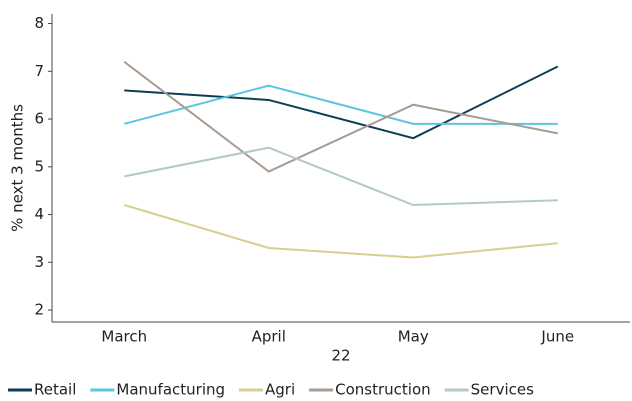  Describe the element at coordinates (340, 356) in the screenshot. I see `x-axis-label: 22` at that location.